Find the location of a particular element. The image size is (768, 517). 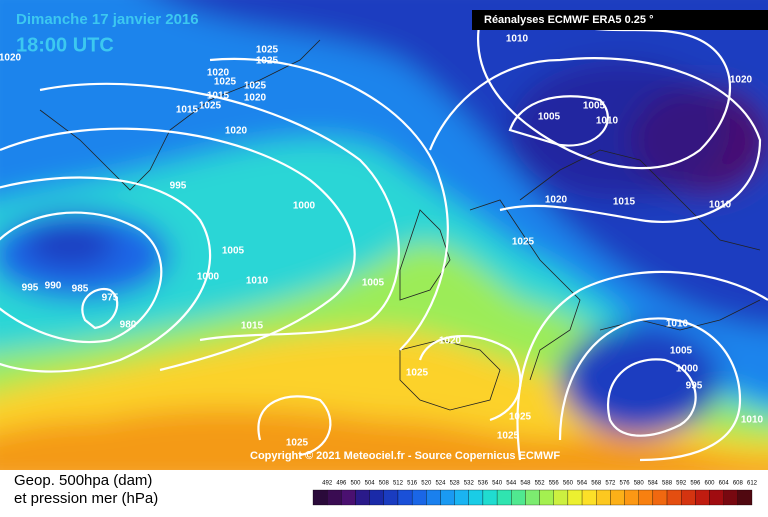

scale-label: 600 is located at coordinates (710, 484).